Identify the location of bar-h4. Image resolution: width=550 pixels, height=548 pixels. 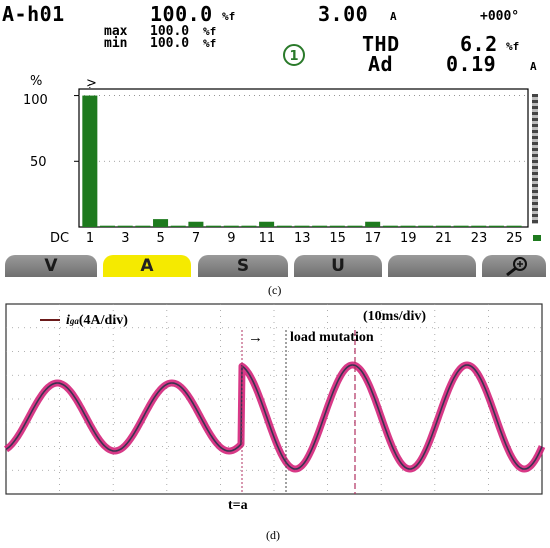
(143, 226).